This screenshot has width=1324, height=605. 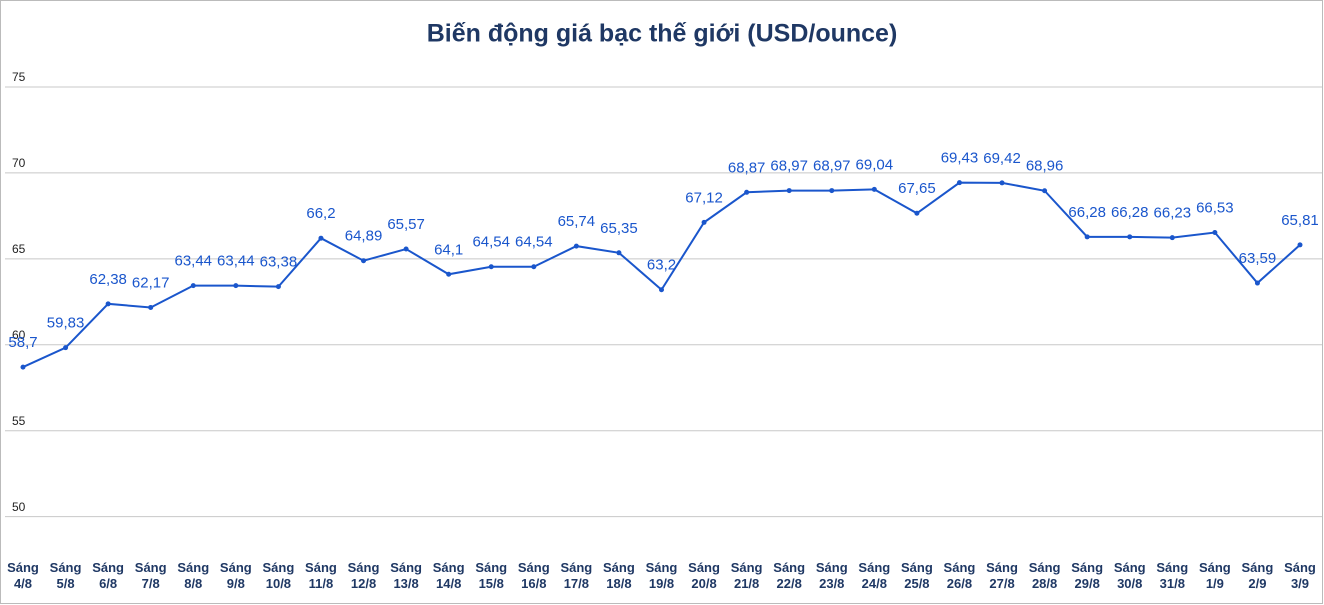 I want to click on x-tick-label: Sáng 22/8, so click(x=789, y=575).